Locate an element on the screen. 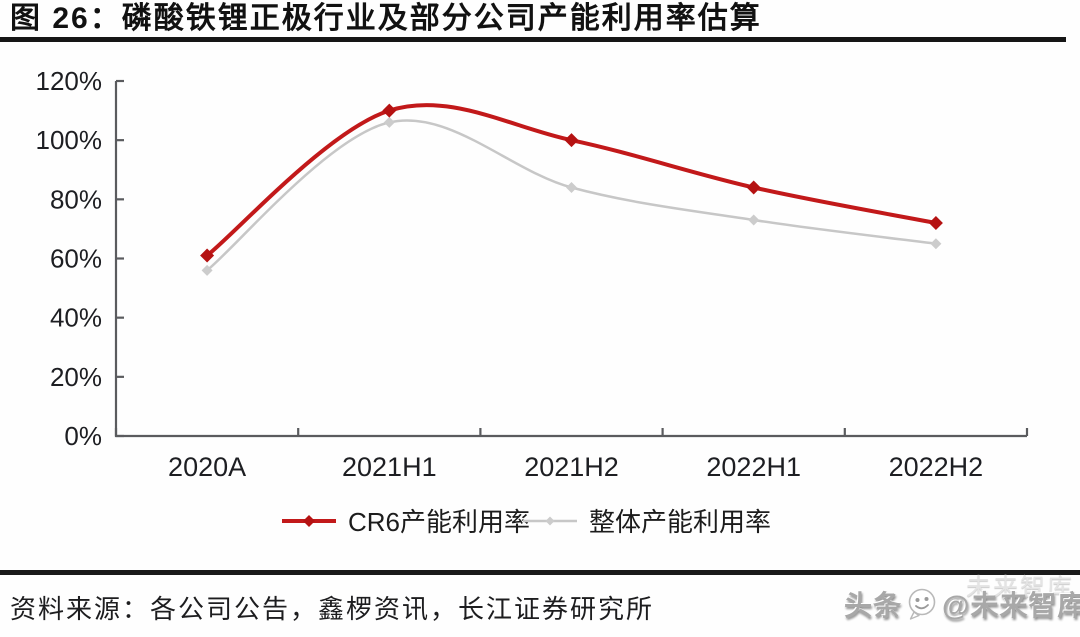  title-underline-rule is located at coordinates (533, 39).